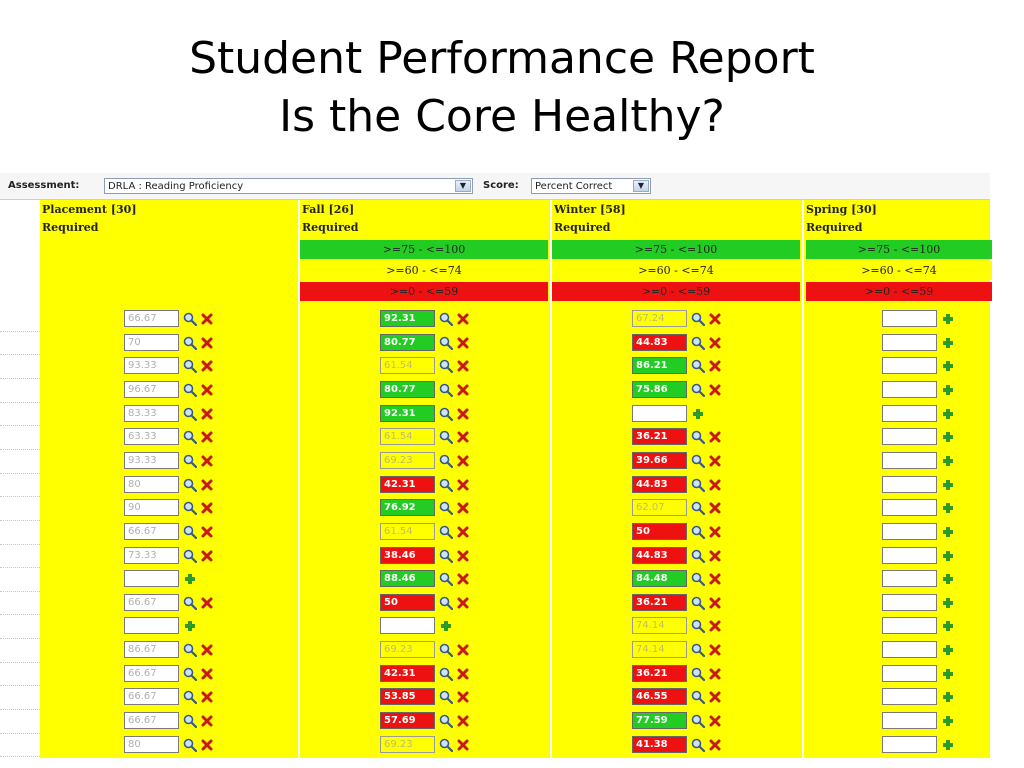 This screenshot has width=1024, height=768. I want to click on score-value: 70, so click(151, 342).